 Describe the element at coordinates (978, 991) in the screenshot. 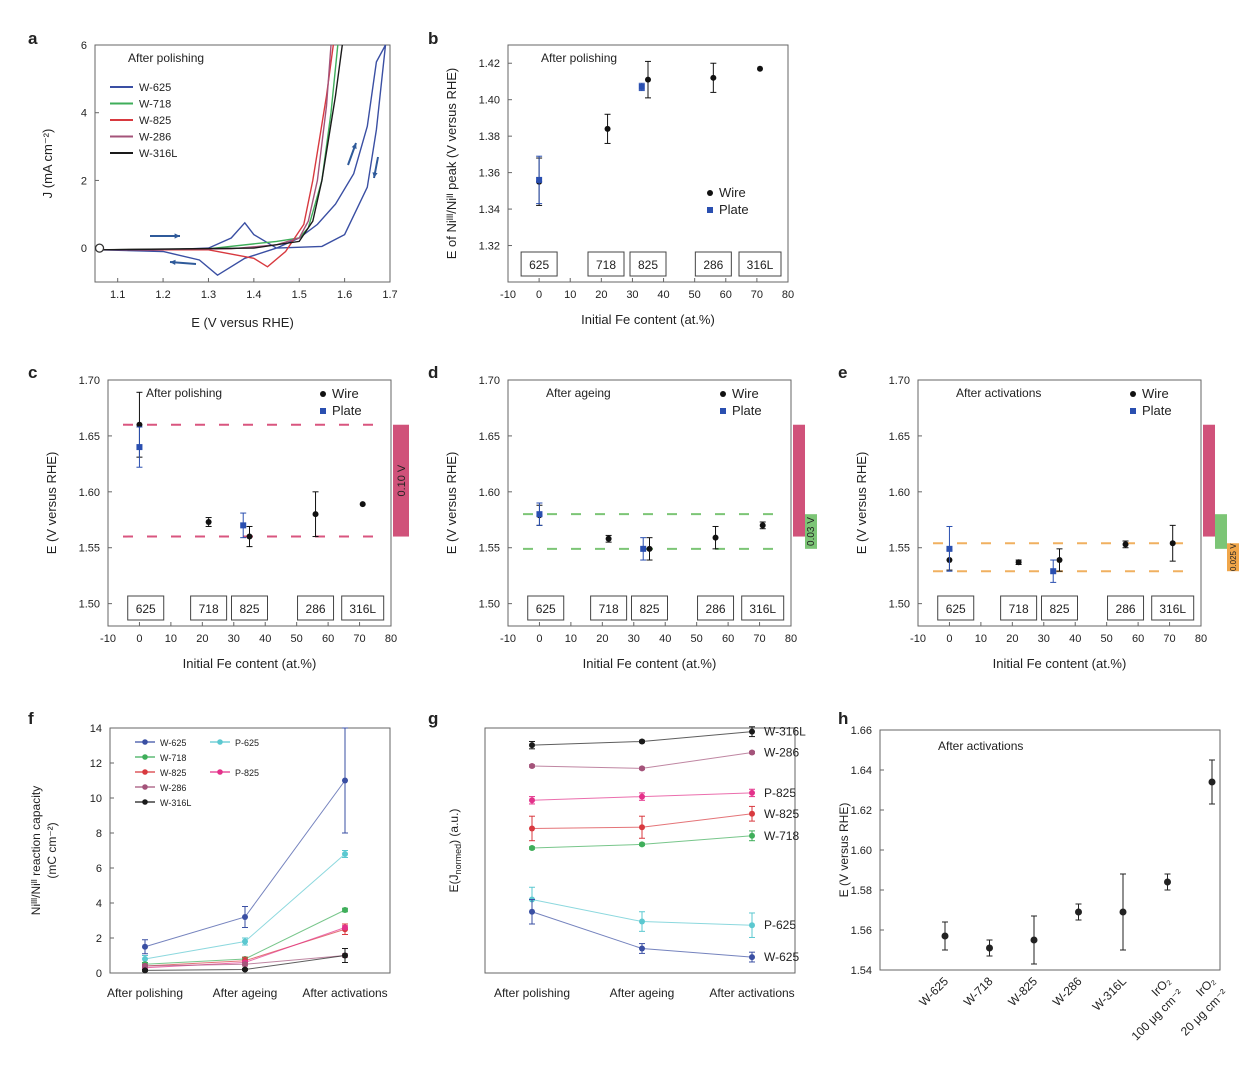

I see `x-category-label: W-718` at that location.